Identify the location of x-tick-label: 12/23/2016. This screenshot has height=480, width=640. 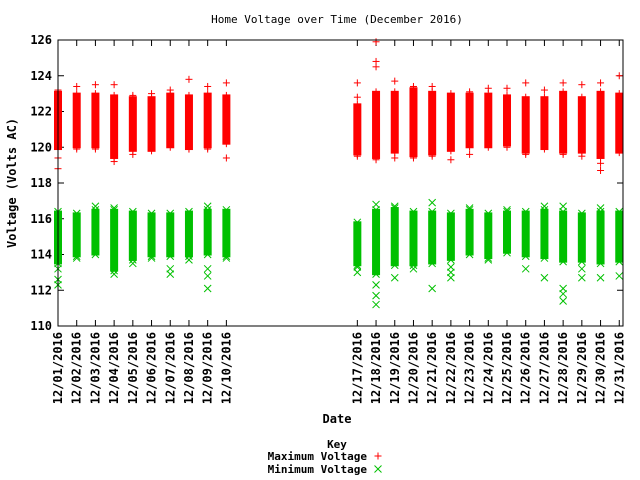
(470, 368).